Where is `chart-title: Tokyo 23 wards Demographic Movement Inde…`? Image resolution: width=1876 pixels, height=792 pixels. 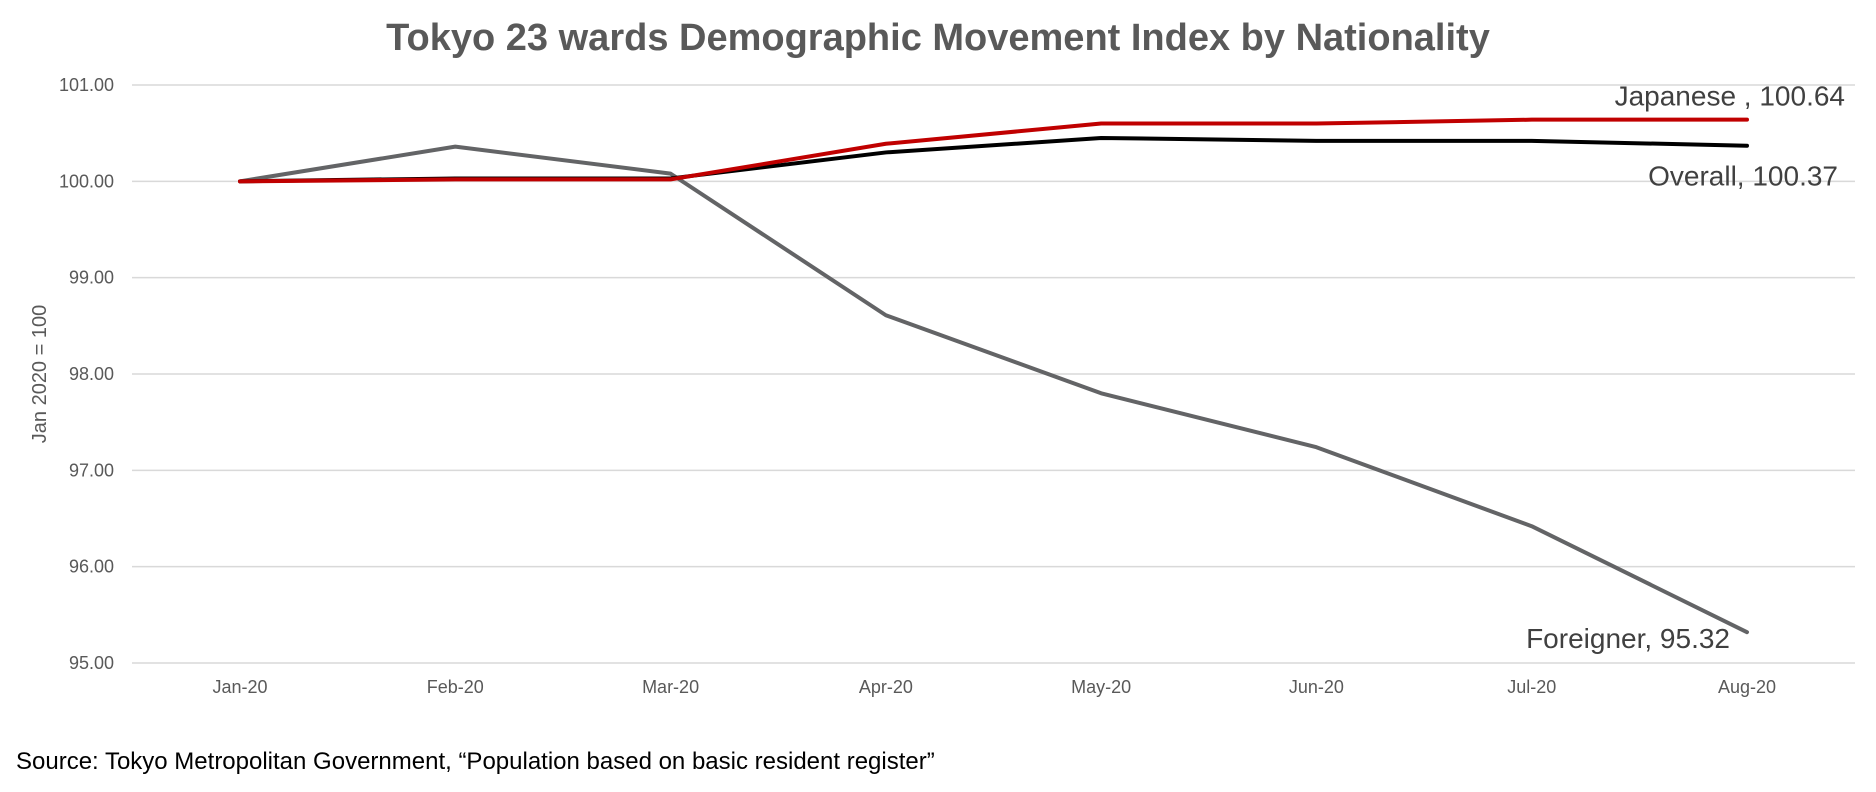 chart-title: Tokyo 23 wards Demographic Movement Inde… is located at coordinates (938, 38).